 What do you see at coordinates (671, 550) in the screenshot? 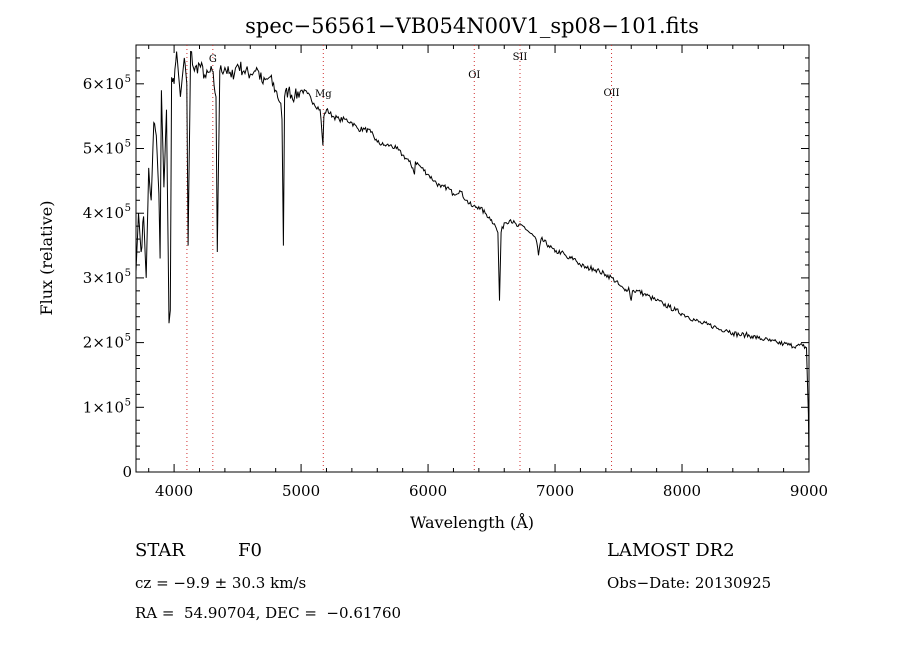
I see `survey-label: LAMOST DR2` at bounding box center [671, 550].